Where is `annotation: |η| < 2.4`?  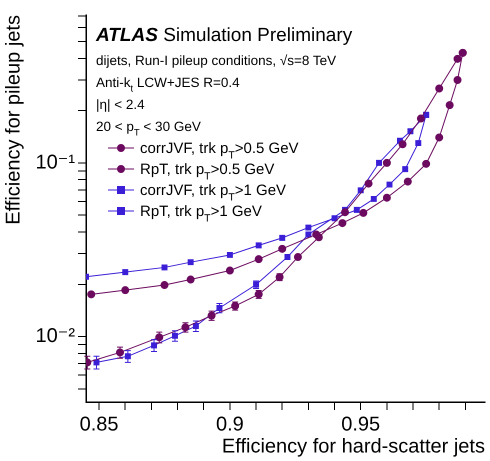 annotation: |η| < 2.4 is located at coordinates (121, 104).